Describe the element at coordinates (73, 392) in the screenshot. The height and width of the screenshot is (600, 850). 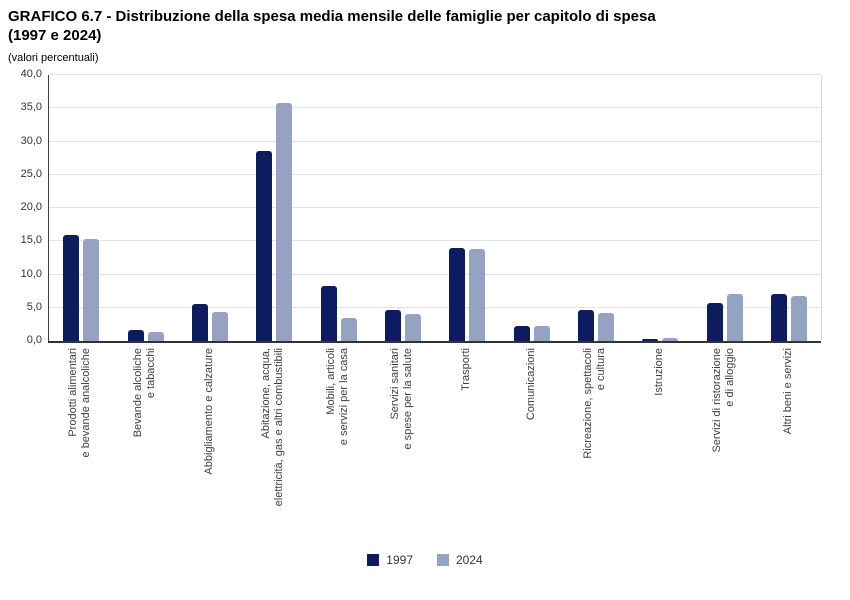
I see `x-label-line: Prodotti alimentari` at that location.